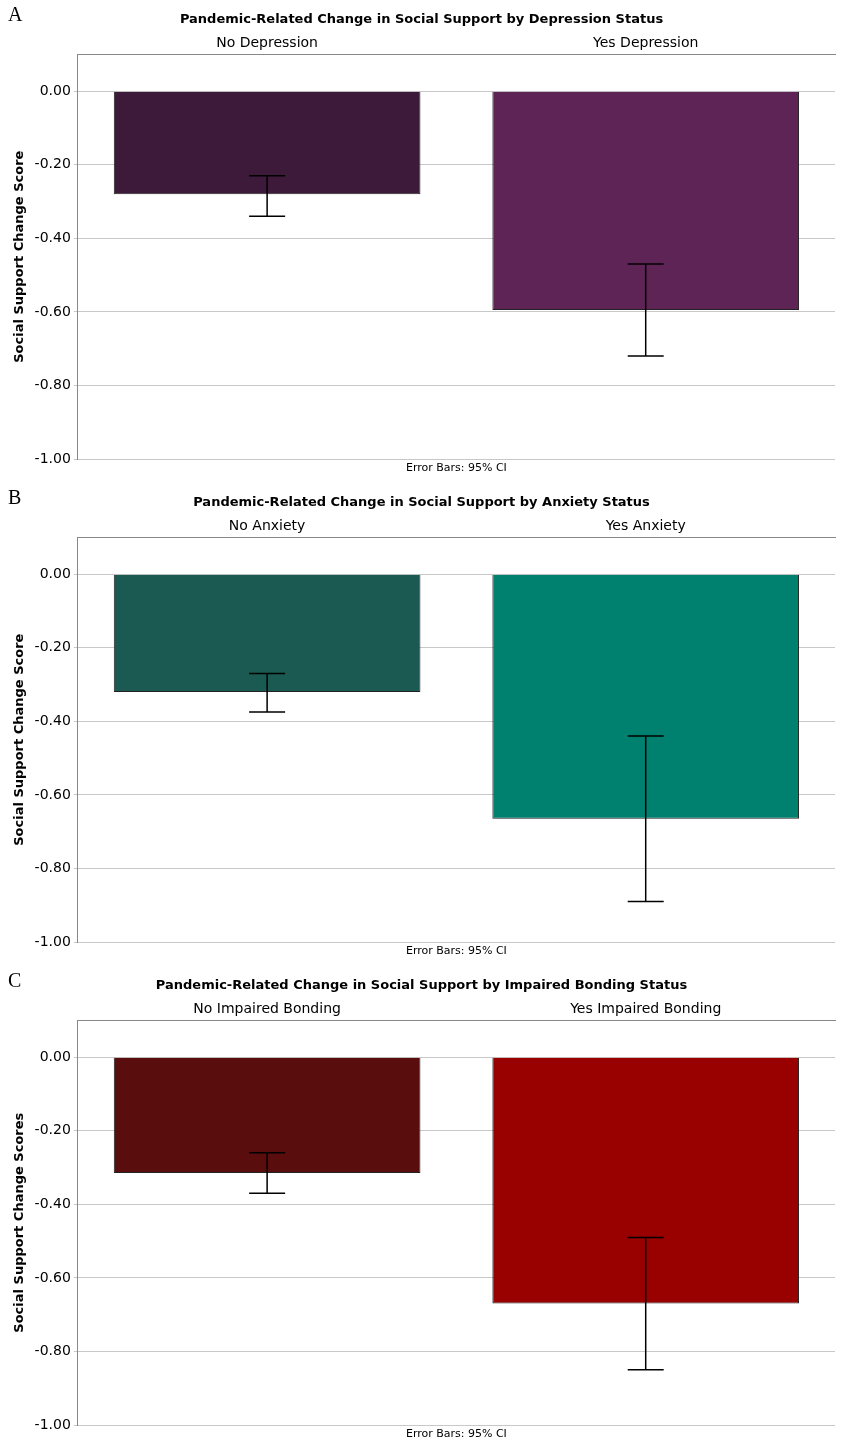 The height and width of the screenshot is (1450, 845). What do you see at coordinates (15, 14) in the screenshot?
I see `text: A` at bounding box center [15, 14].